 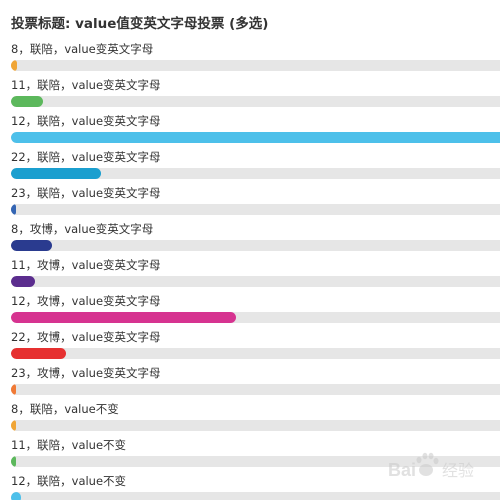 I want to click on poll-option: 23，联陪，value变英文字母, so click(x=250, y=203).